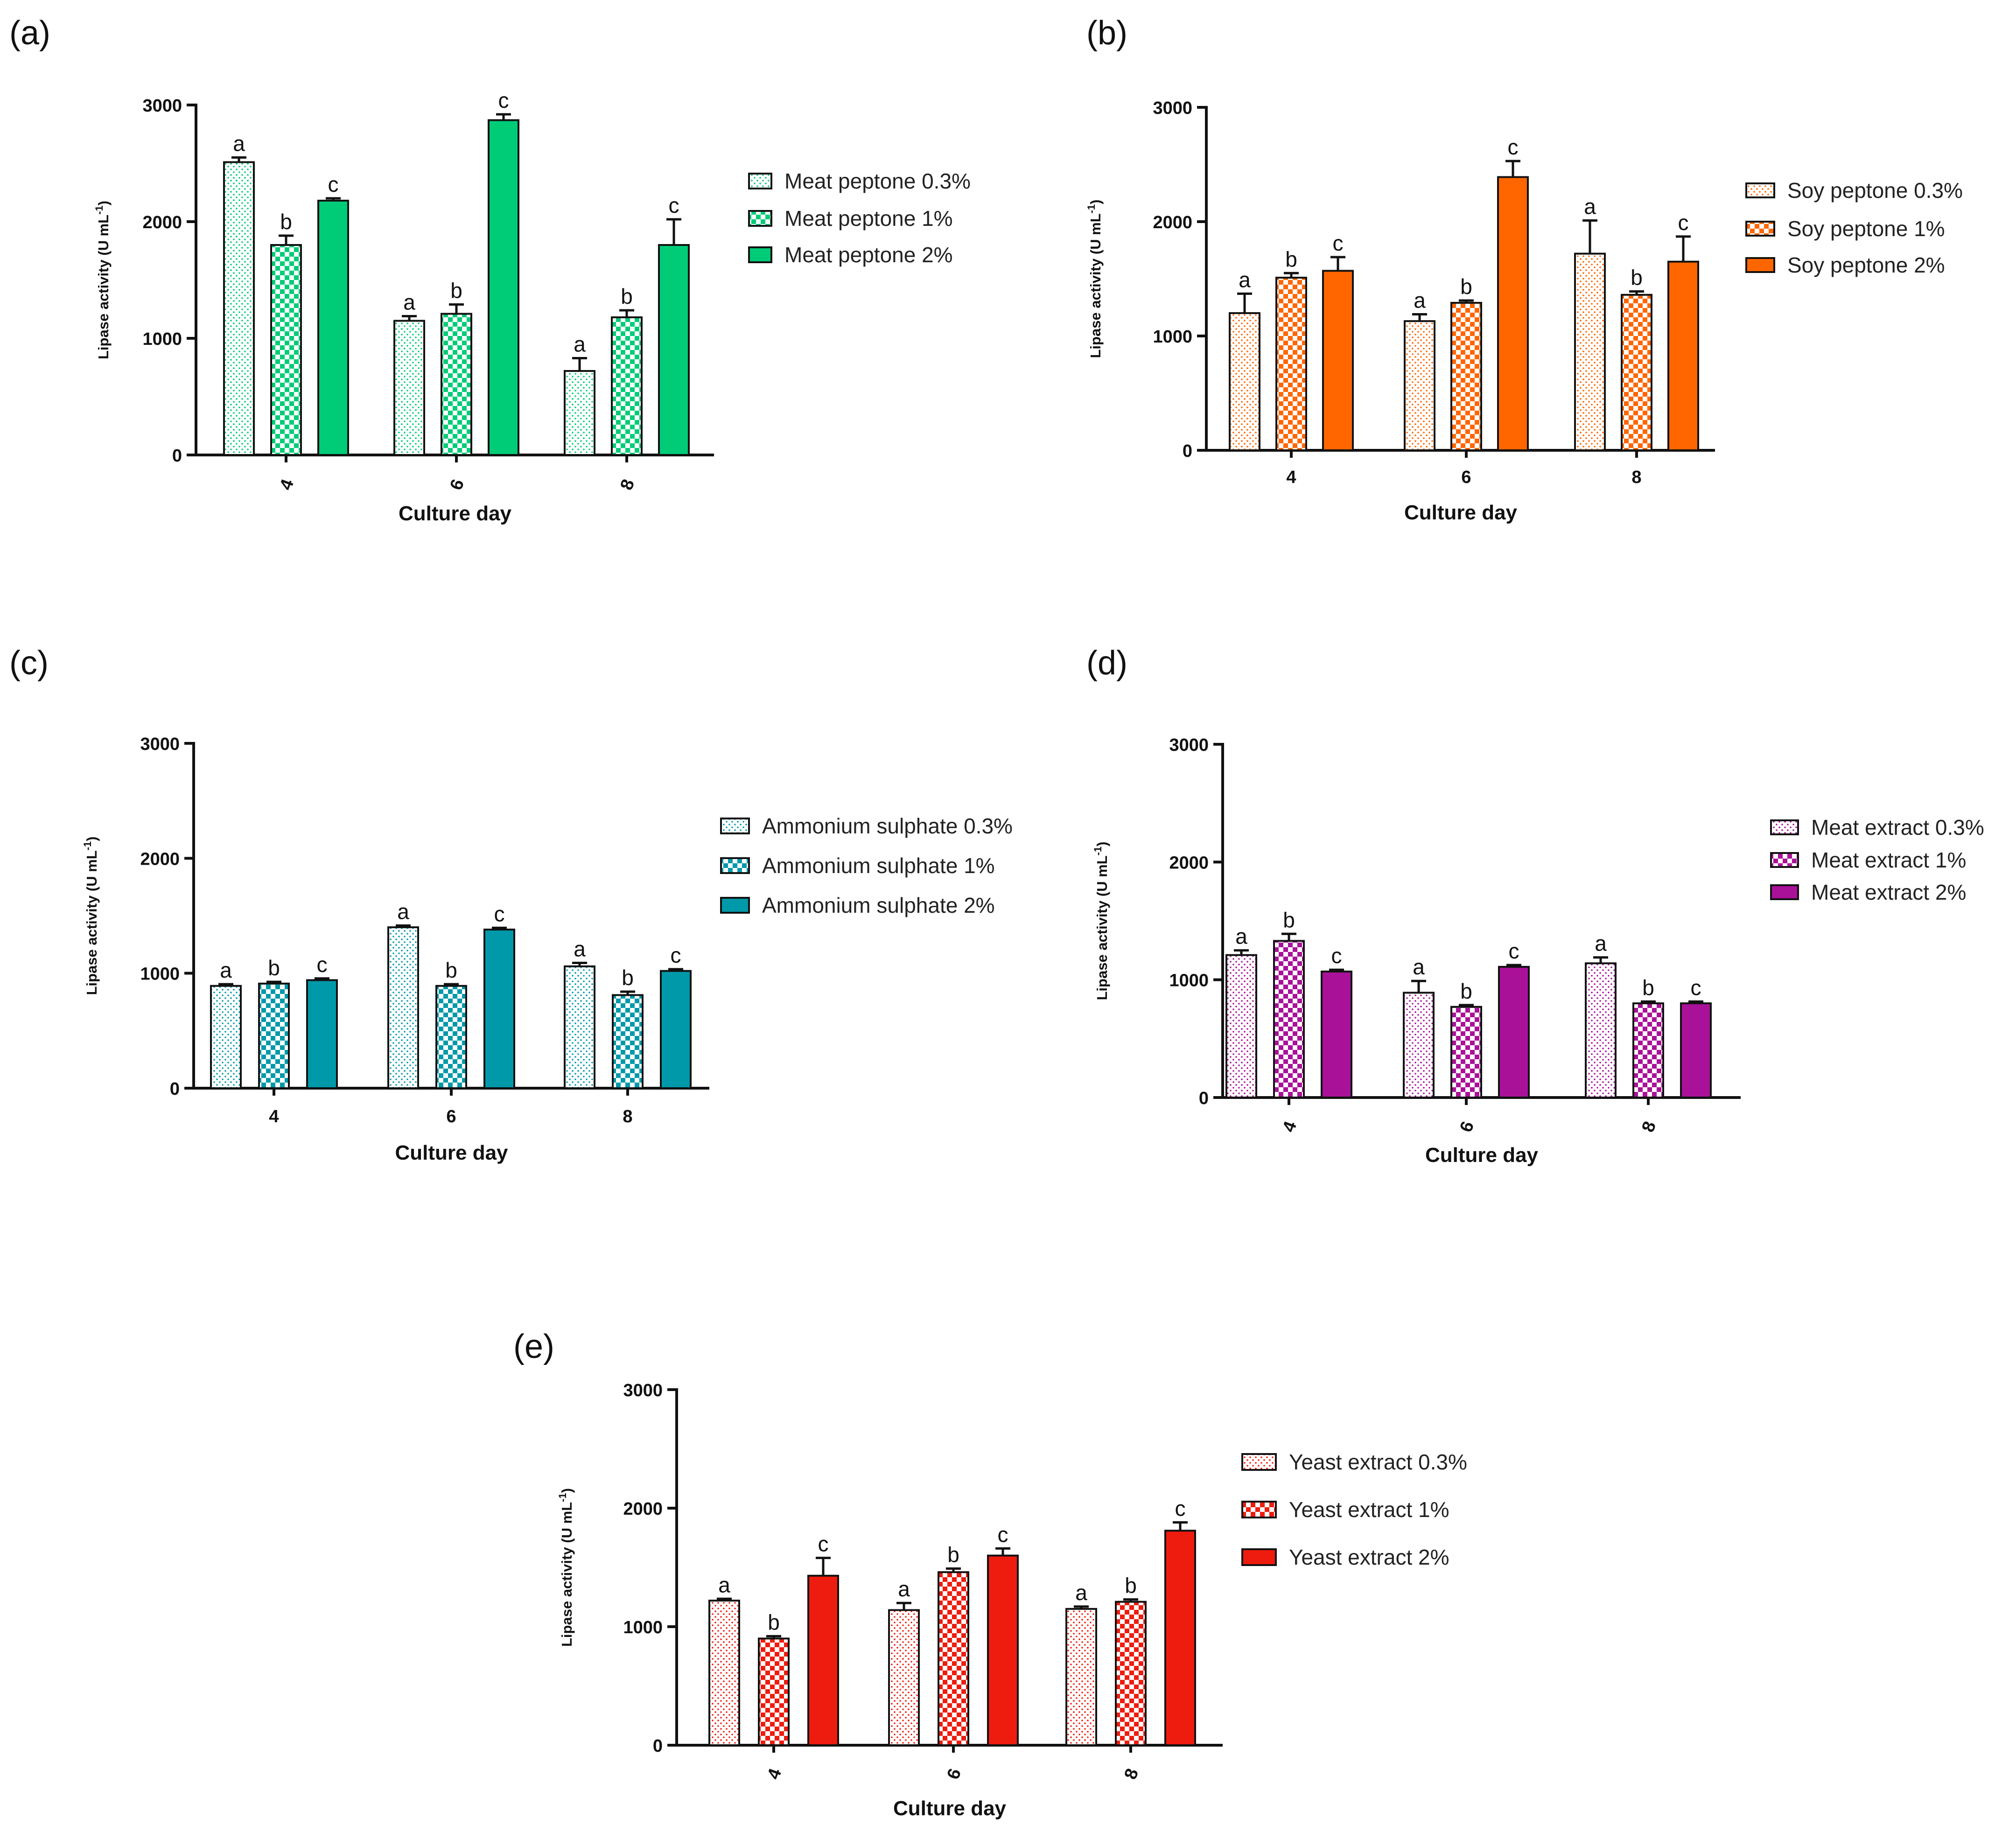 The image size is (2016, 1839). Describe the element at coordinates (29, 33) in the screenshot. I see `panel-label: (a)` at that location.